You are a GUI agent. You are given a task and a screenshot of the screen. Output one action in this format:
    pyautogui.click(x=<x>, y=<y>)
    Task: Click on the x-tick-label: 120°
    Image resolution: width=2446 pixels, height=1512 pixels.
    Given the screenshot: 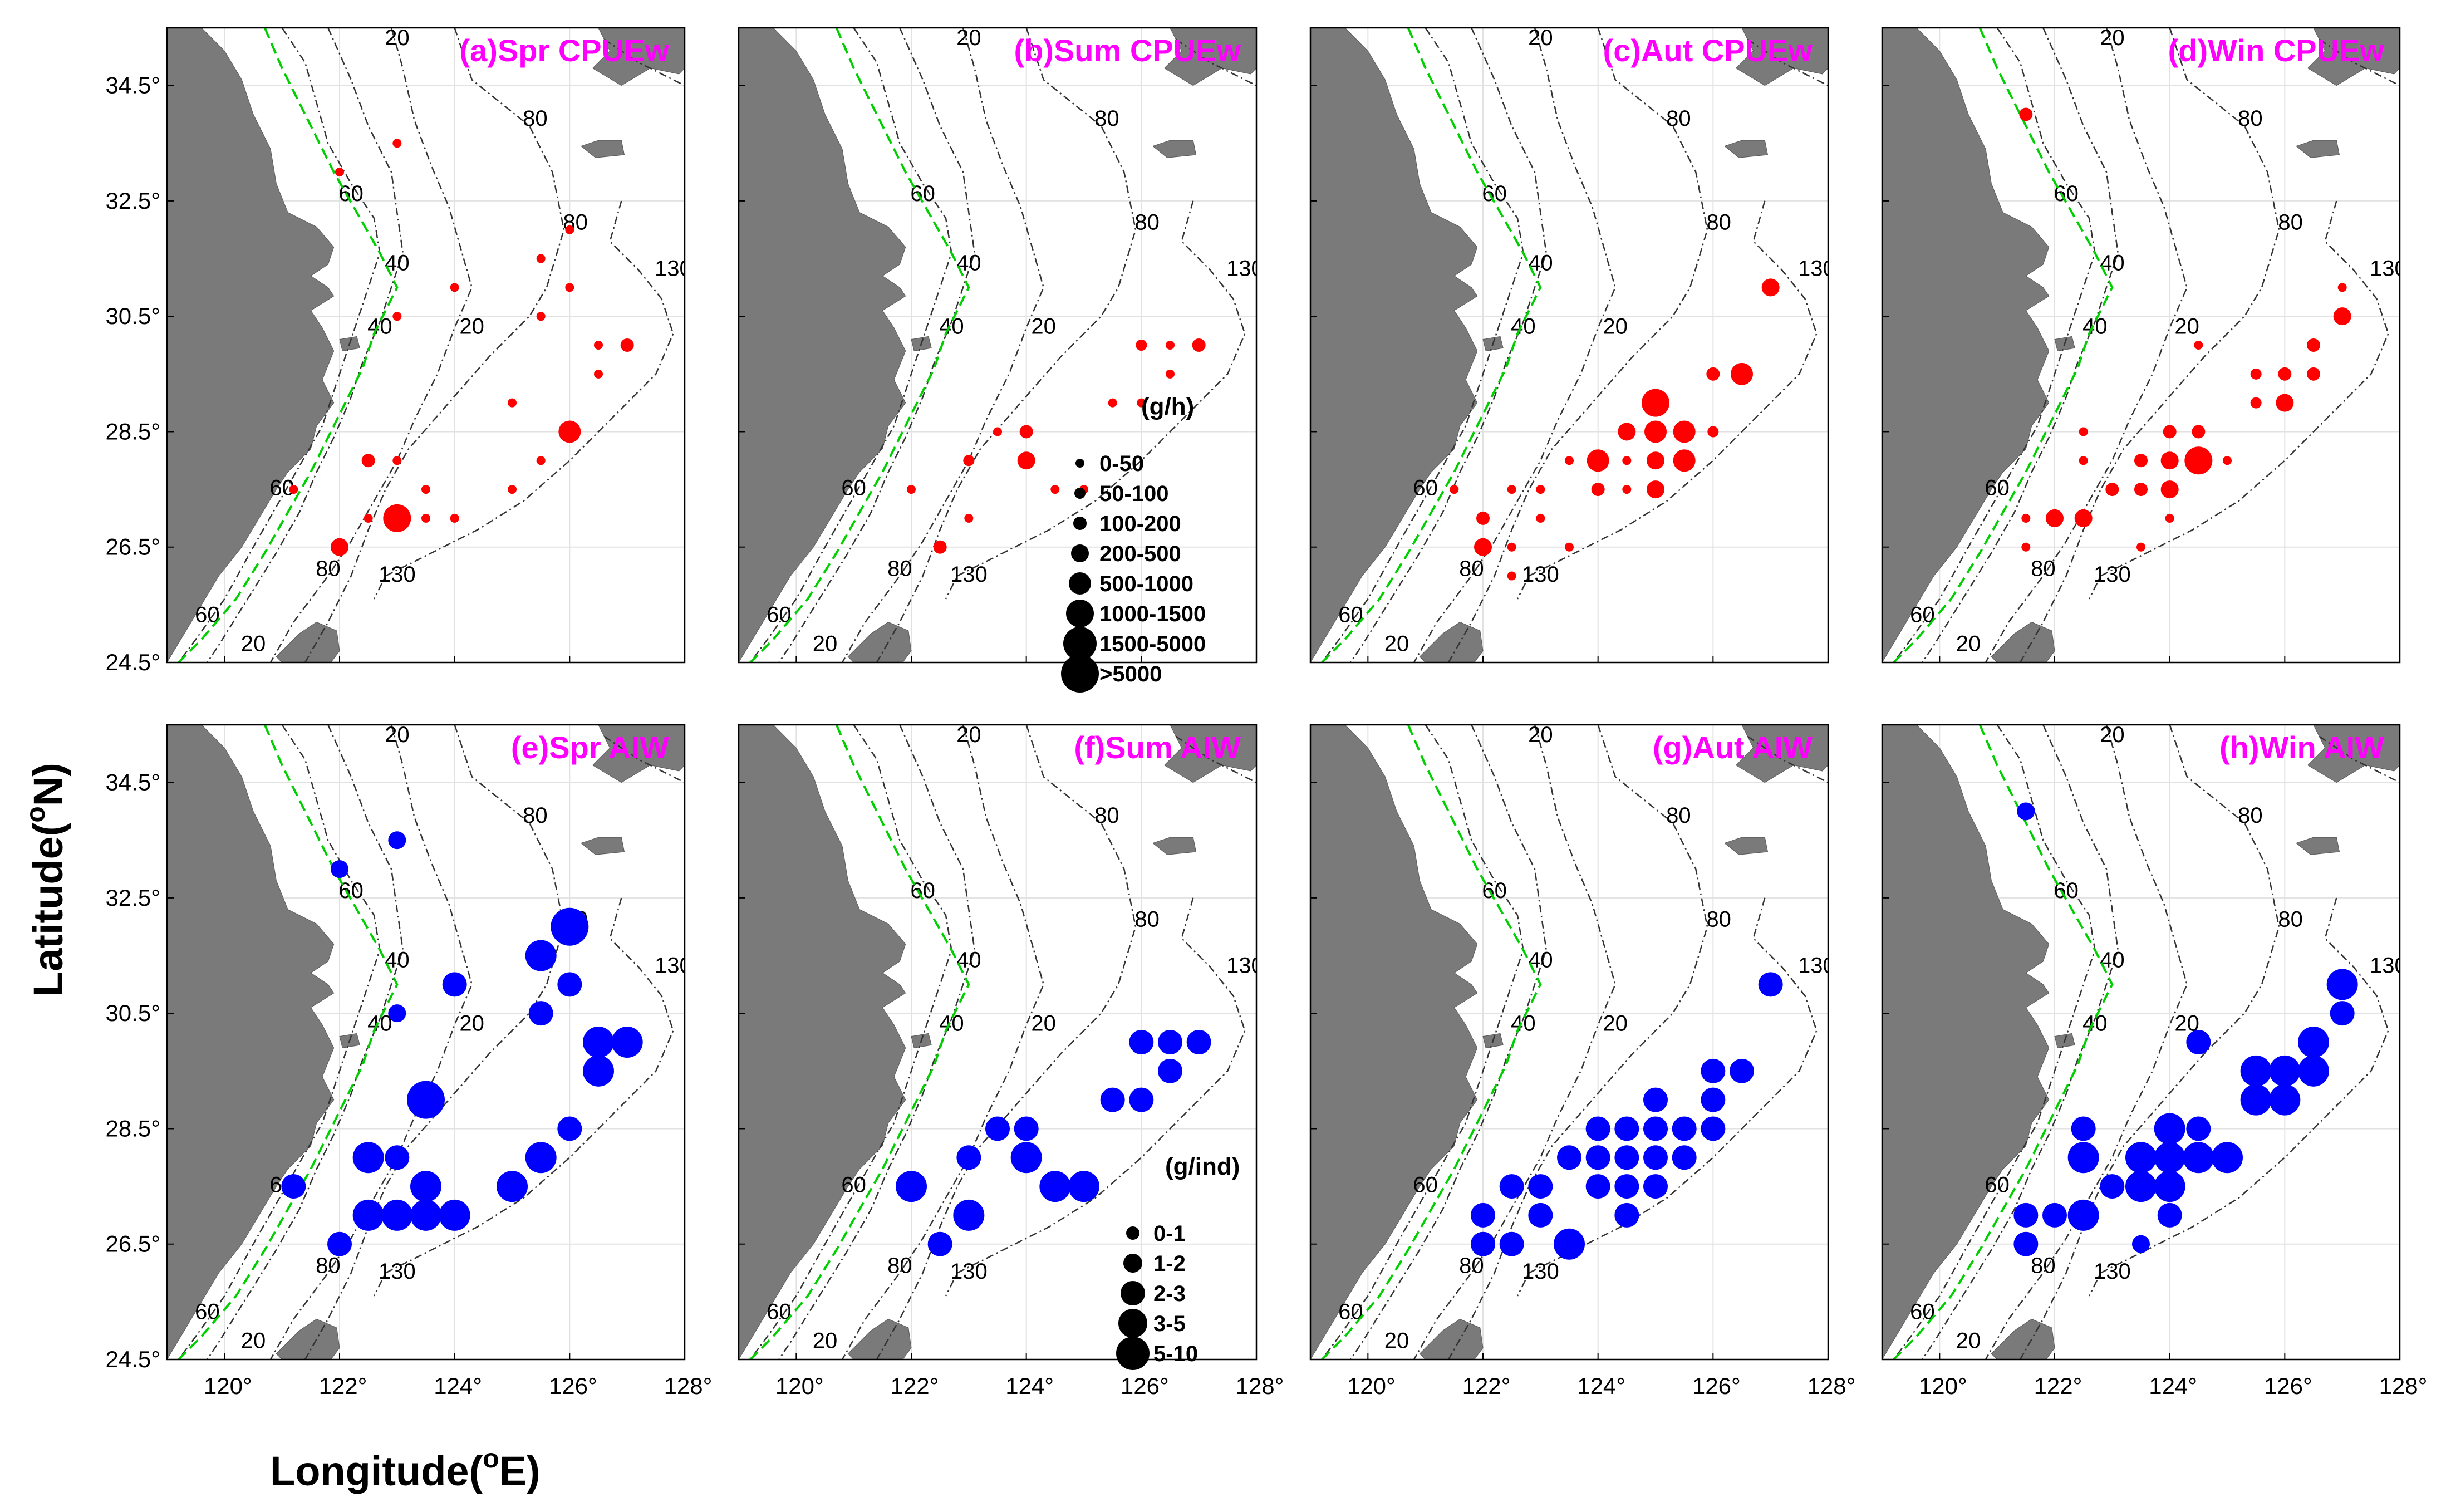 What is the action you would take?
    pyautogui.click(x=1371, y=1386)
    